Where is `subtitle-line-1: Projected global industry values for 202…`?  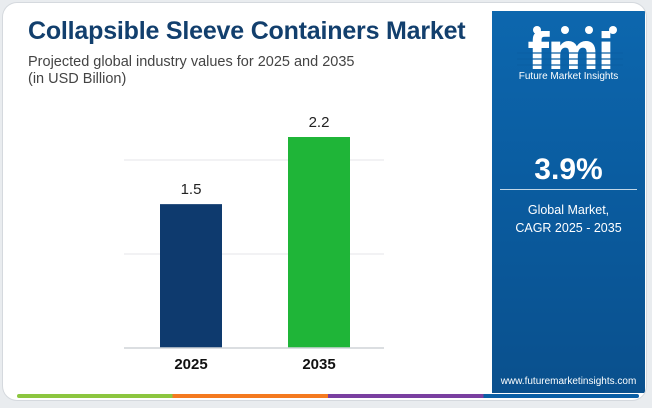 subtitle-line-1: Projected global industry values for 202… is located at coordinates (191, 62).